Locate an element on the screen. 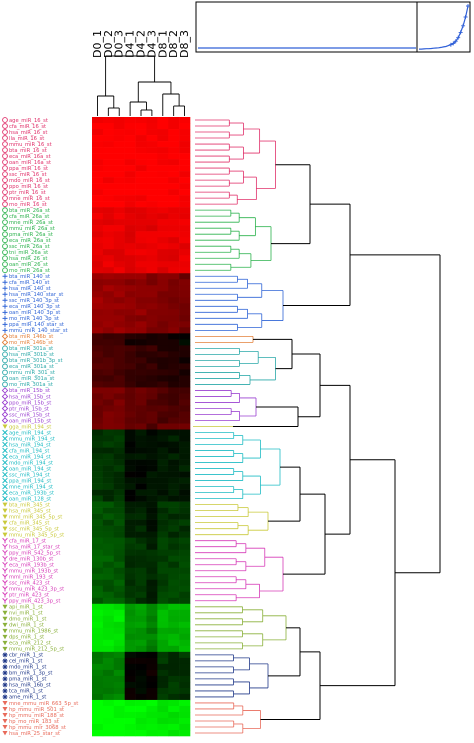 Image resolution: width=474 pixels, height=743 pixels. row-label: cbr_miR_1_st is located at coordinates (26, 656).